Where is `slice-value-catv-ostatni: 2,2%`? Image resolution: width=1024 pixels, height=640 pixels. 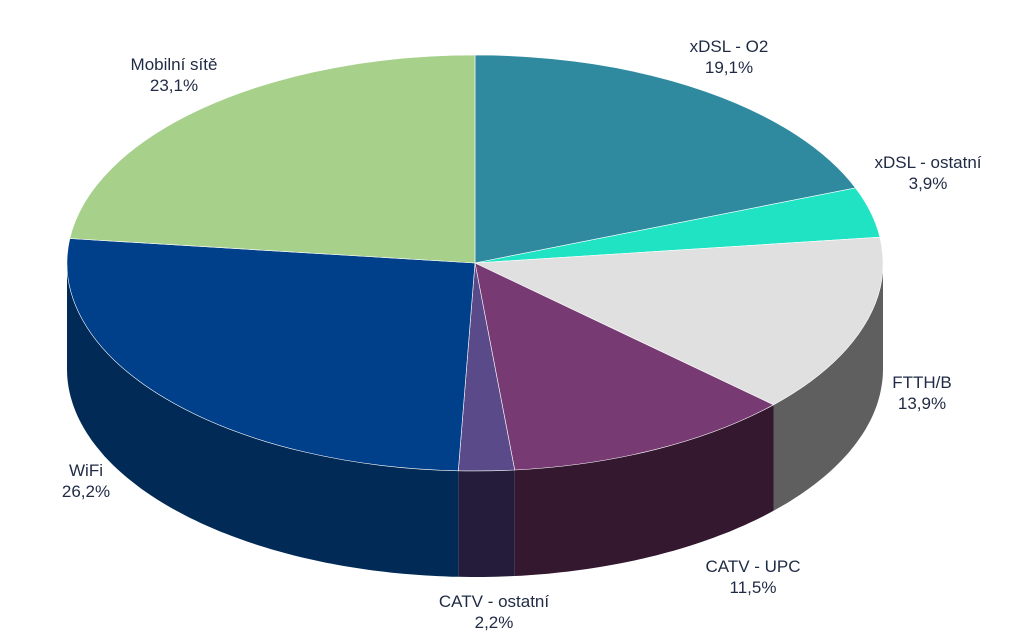
slice-value-catv-ostatni: 2,2% is located at coordinates (494, 622).